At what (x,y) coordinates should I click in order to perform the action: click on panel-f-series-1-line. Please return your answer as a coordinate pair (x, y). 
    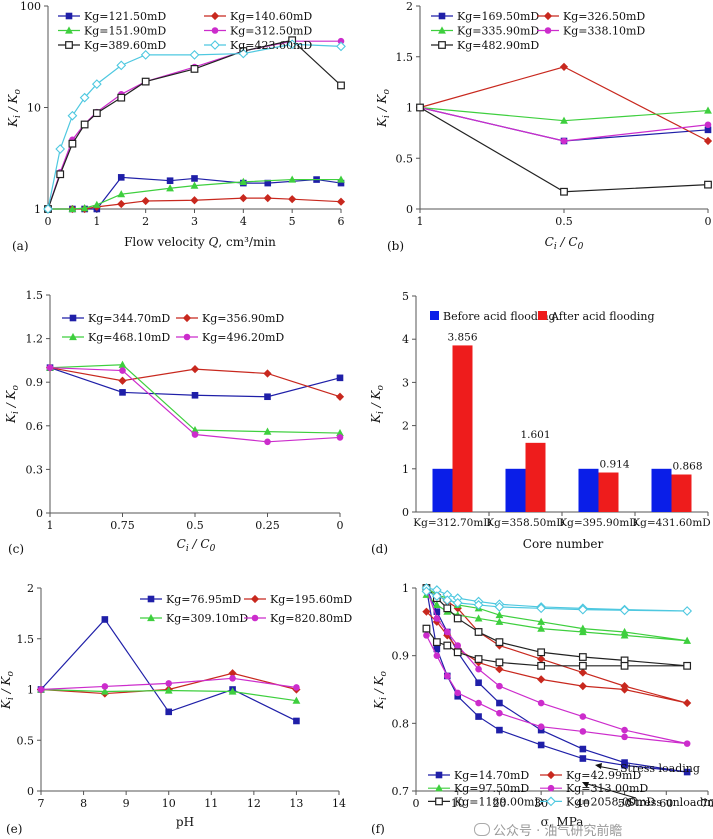
    Looking at the image, I should click on (557, 645).